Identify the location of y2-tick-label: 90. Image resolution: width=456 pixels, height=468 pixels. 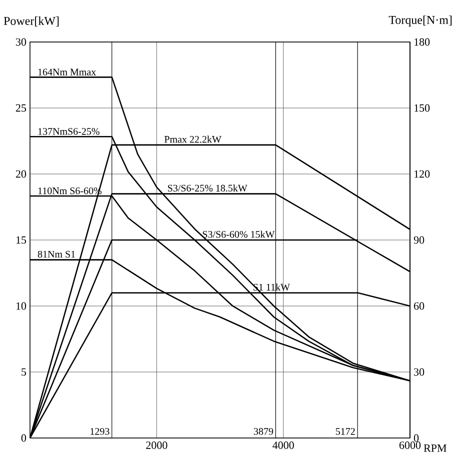
(419, 240).